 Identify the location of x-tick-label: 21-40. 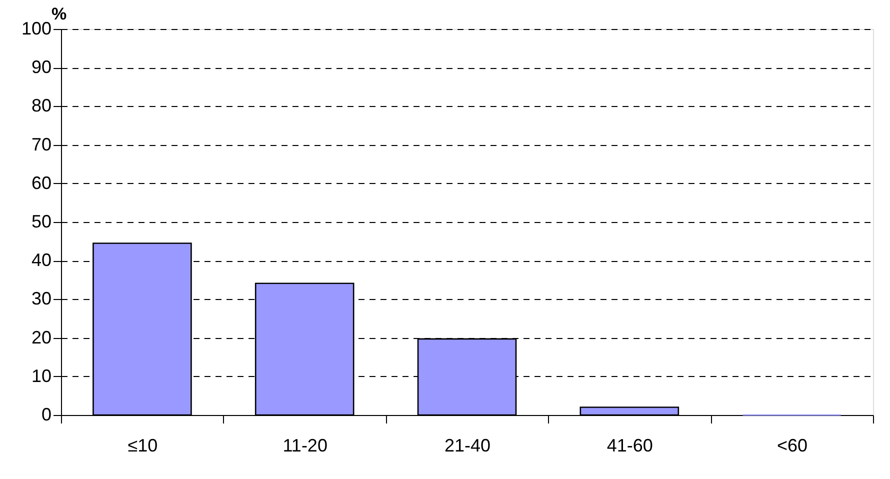
(467, 446).